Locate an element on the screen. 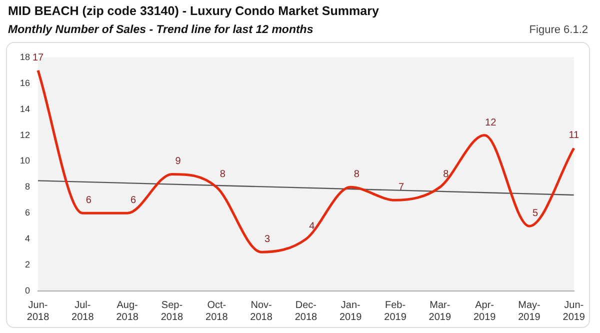 This screenshot has width=600, height=333. y-tick-label: 10 is located at coordinates (25, 161).